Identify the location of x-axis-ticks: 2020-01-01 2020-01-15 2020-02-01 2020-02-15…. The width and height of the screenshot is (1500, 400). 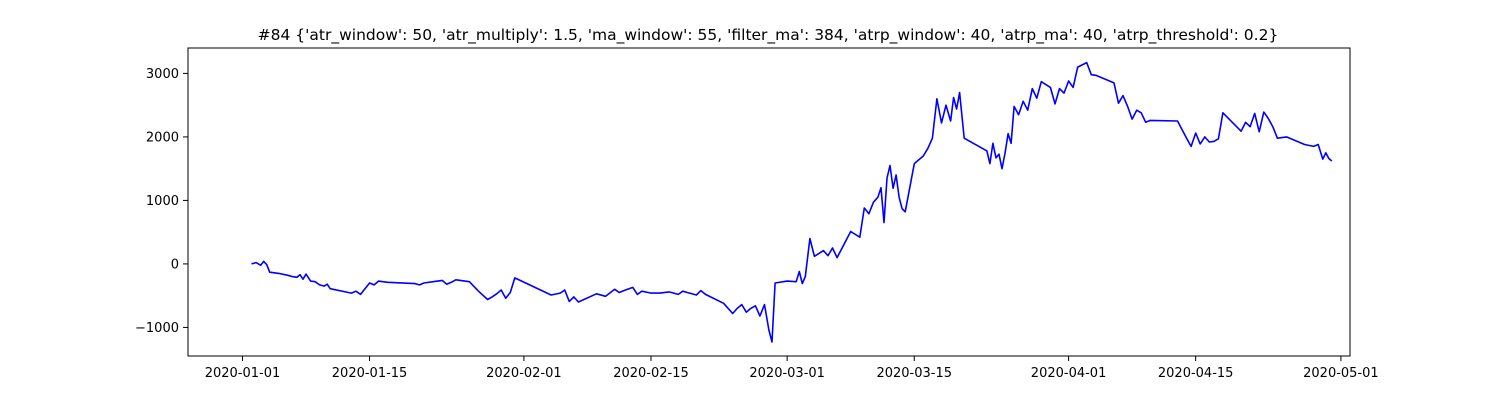
(792, 368).